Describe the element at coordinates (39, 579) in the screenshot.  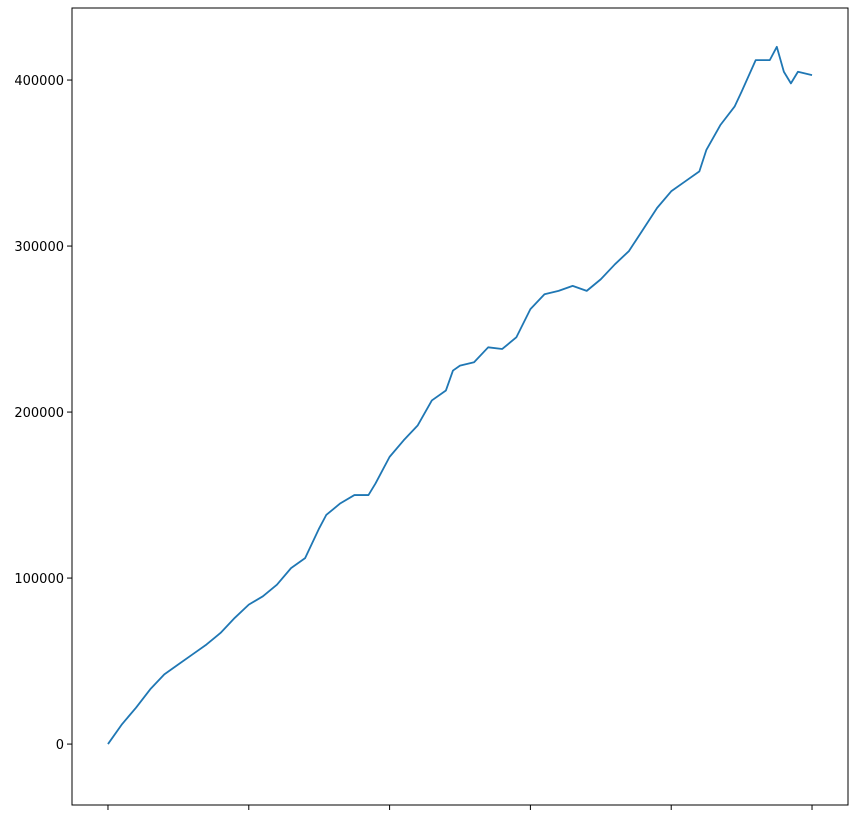
I see `y-tick-label: 100000` at that location.